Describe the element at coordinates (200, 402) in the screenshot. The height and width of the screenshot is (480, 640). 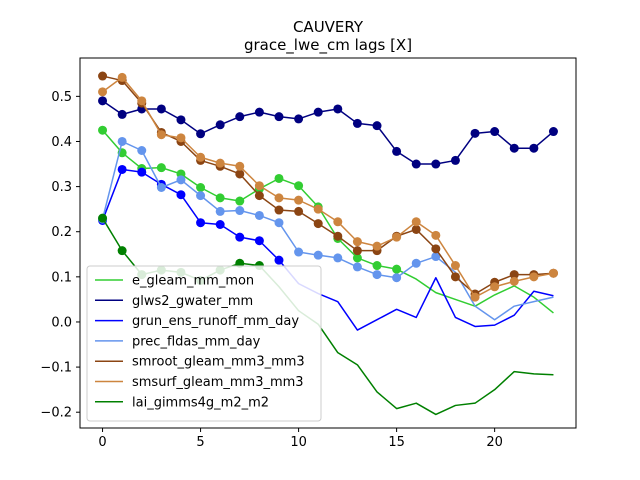
I see `legend-label: lai_gimms4g_m2_m2` at that location.